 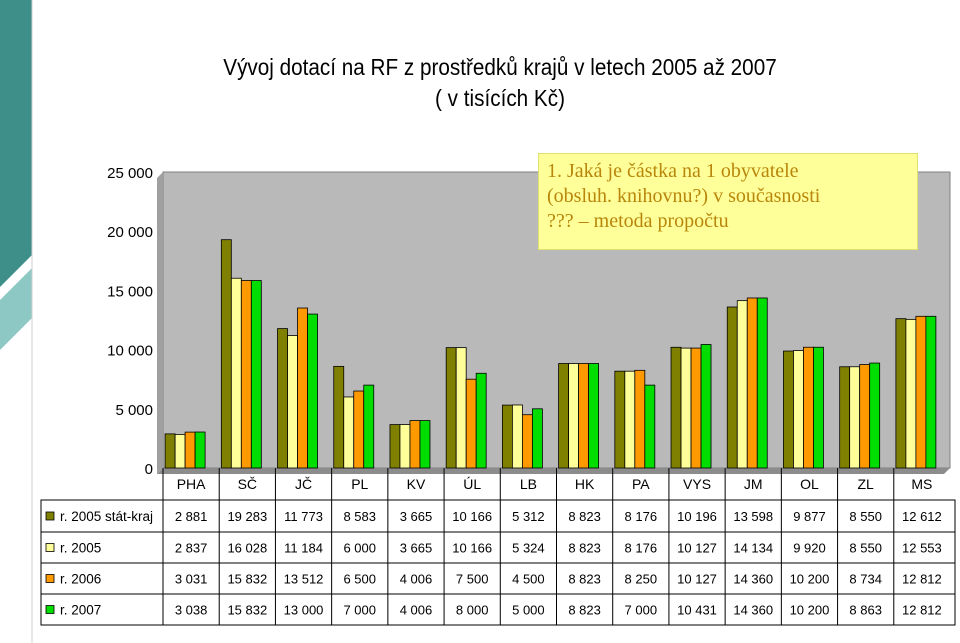 I want to click on bar-JM-r-2005-st-t-kraj, so click(x=732, y=387).